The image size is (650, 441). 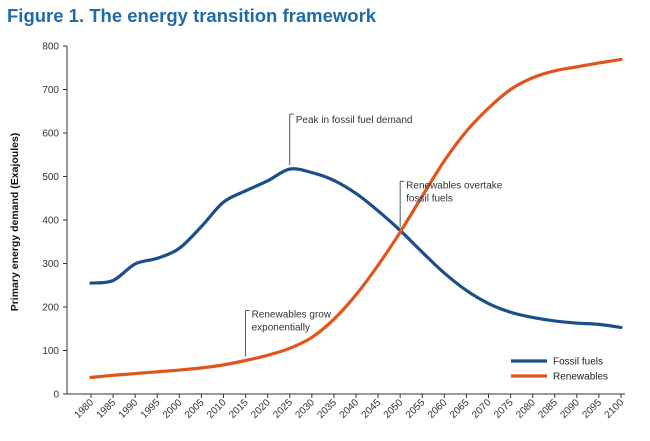 What do you see at coordinates (305, 409) in the screenshot?
I see `x-tick-label: 2030` at bounding box center [305, 409].